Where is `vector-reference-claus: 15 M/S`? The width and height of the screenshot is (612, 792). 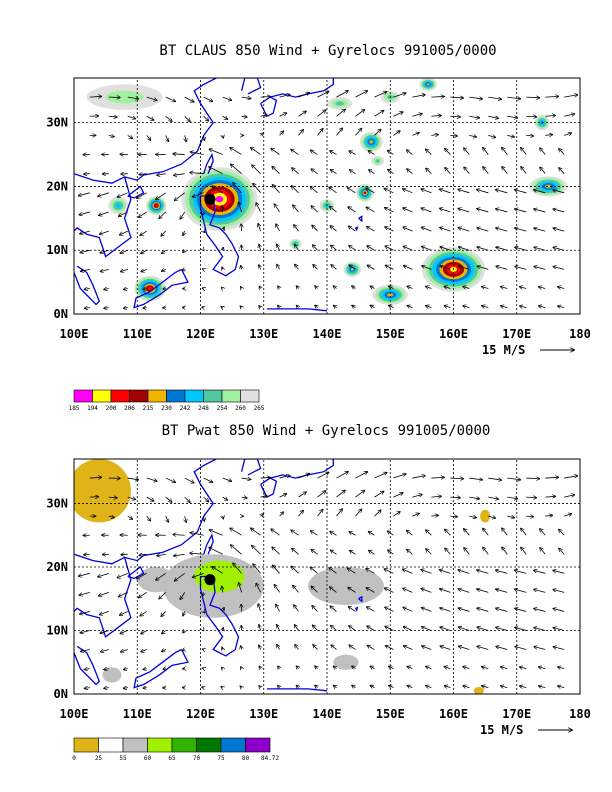 vector-reference-claus: 15 M/S is located at coordinates (528, 350).